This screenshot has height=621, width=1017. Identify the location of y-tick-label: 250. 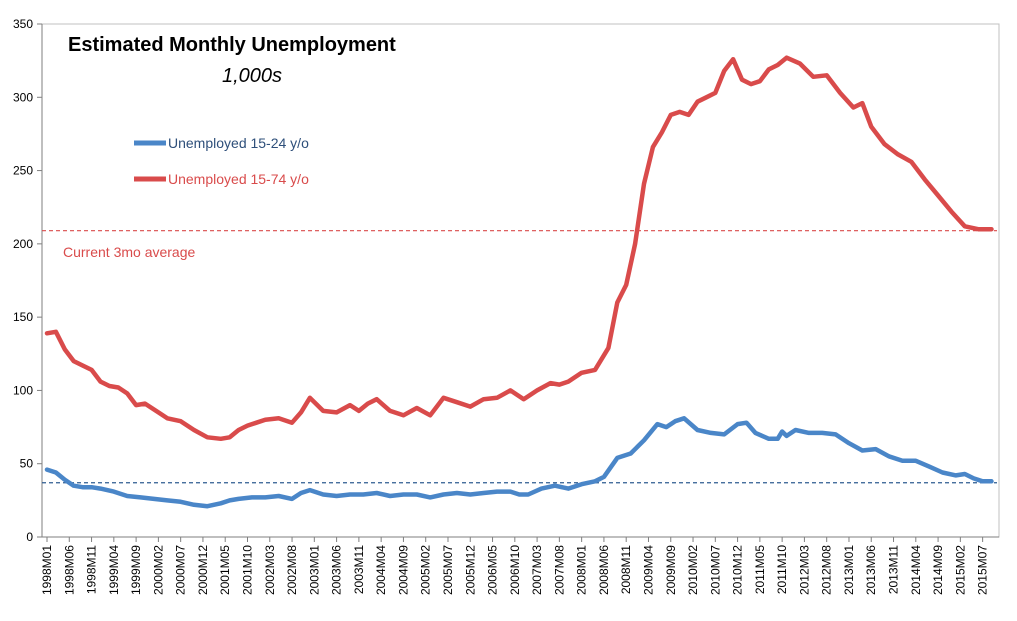
(23, 171).